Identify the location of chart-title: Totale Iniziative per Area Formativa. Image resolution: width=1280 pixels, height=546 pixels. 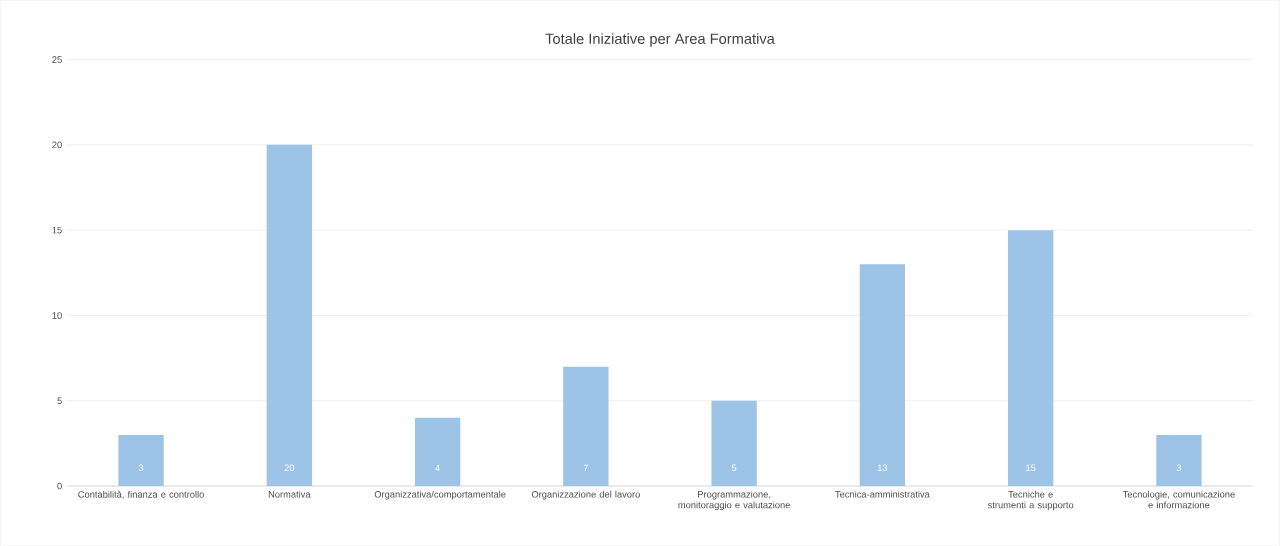
(660, 40).